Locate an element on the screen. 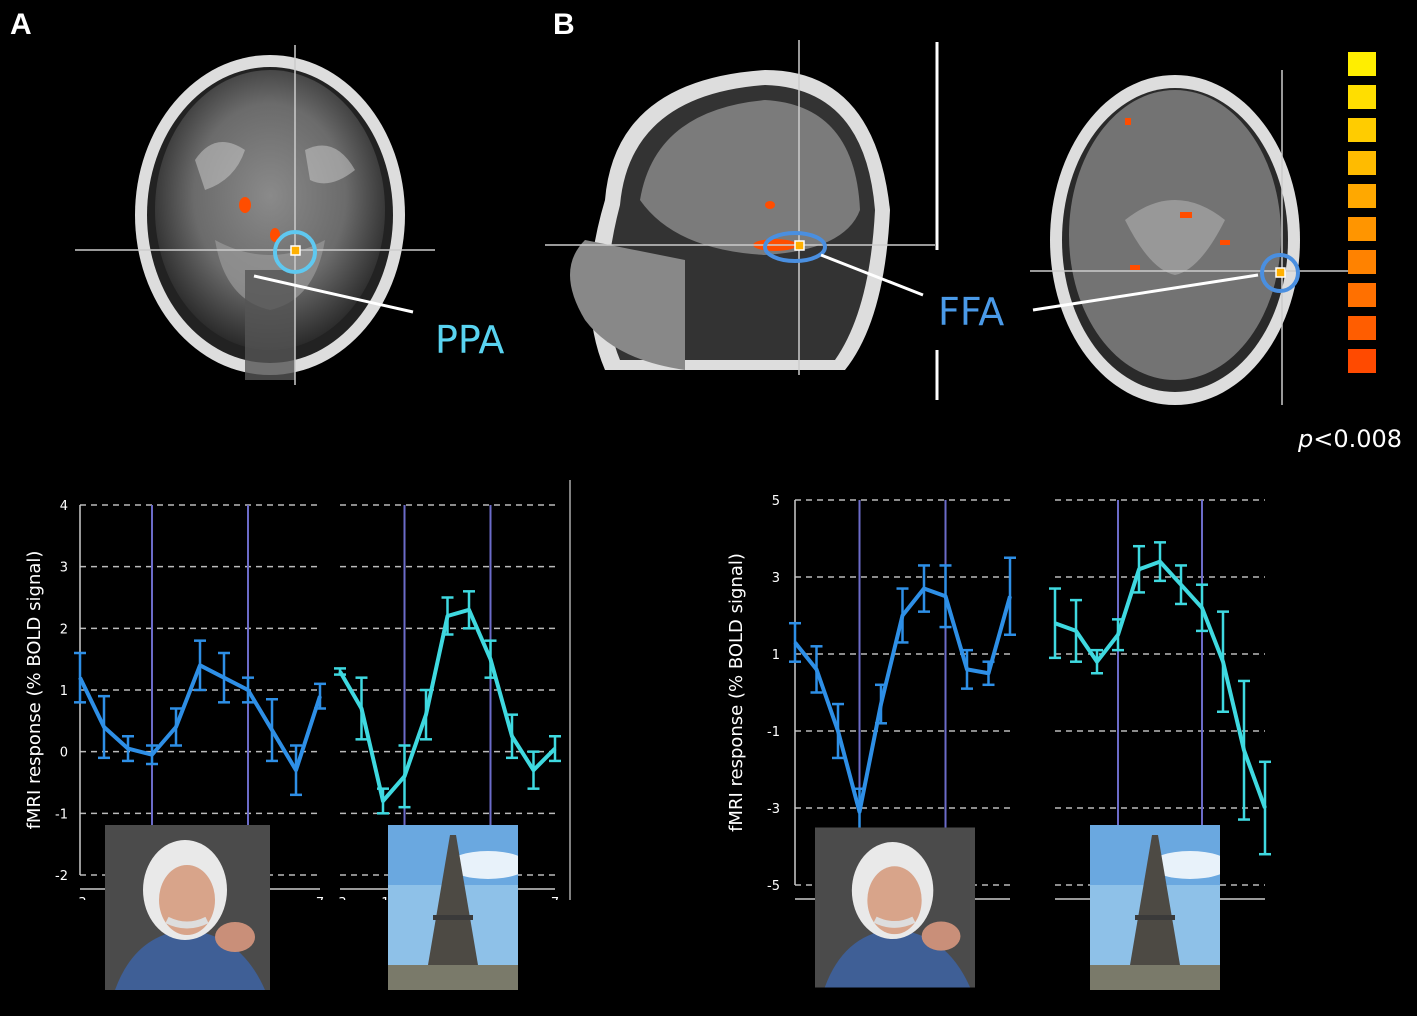 This screenshot has height=1016, width=1417. p-threshold-label: p<0.008 is located at coordinates (1350, 439).